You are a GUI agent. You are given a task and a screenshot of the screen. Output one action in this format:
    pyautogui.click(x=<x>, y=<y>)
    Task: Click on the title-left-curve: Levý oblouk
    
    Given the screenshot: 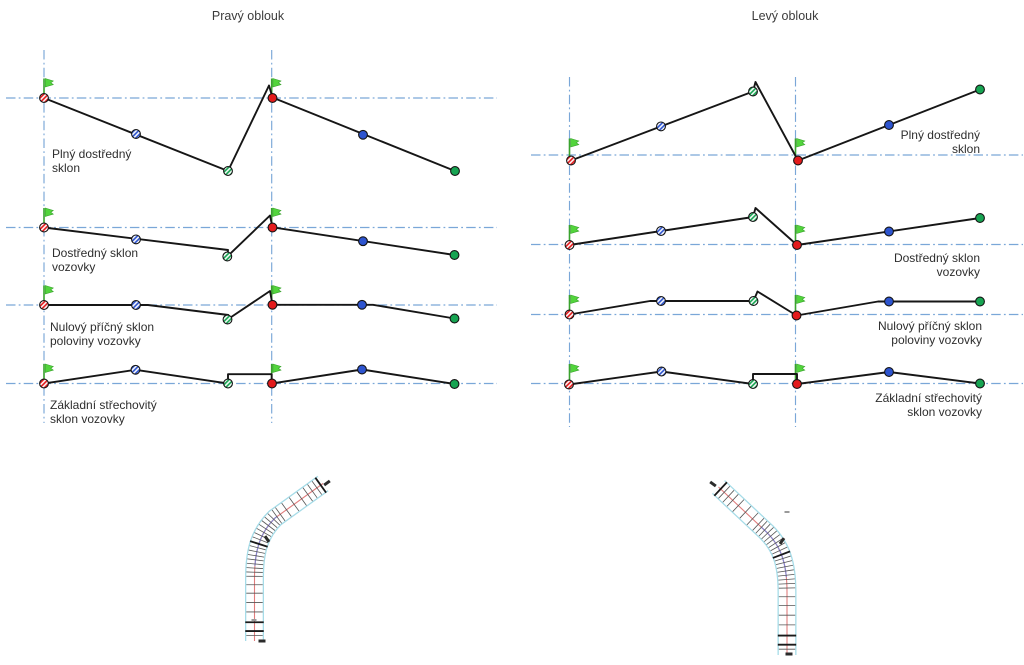 What is the action you would take?
    pyautogui.click(x=785, y=16)
    